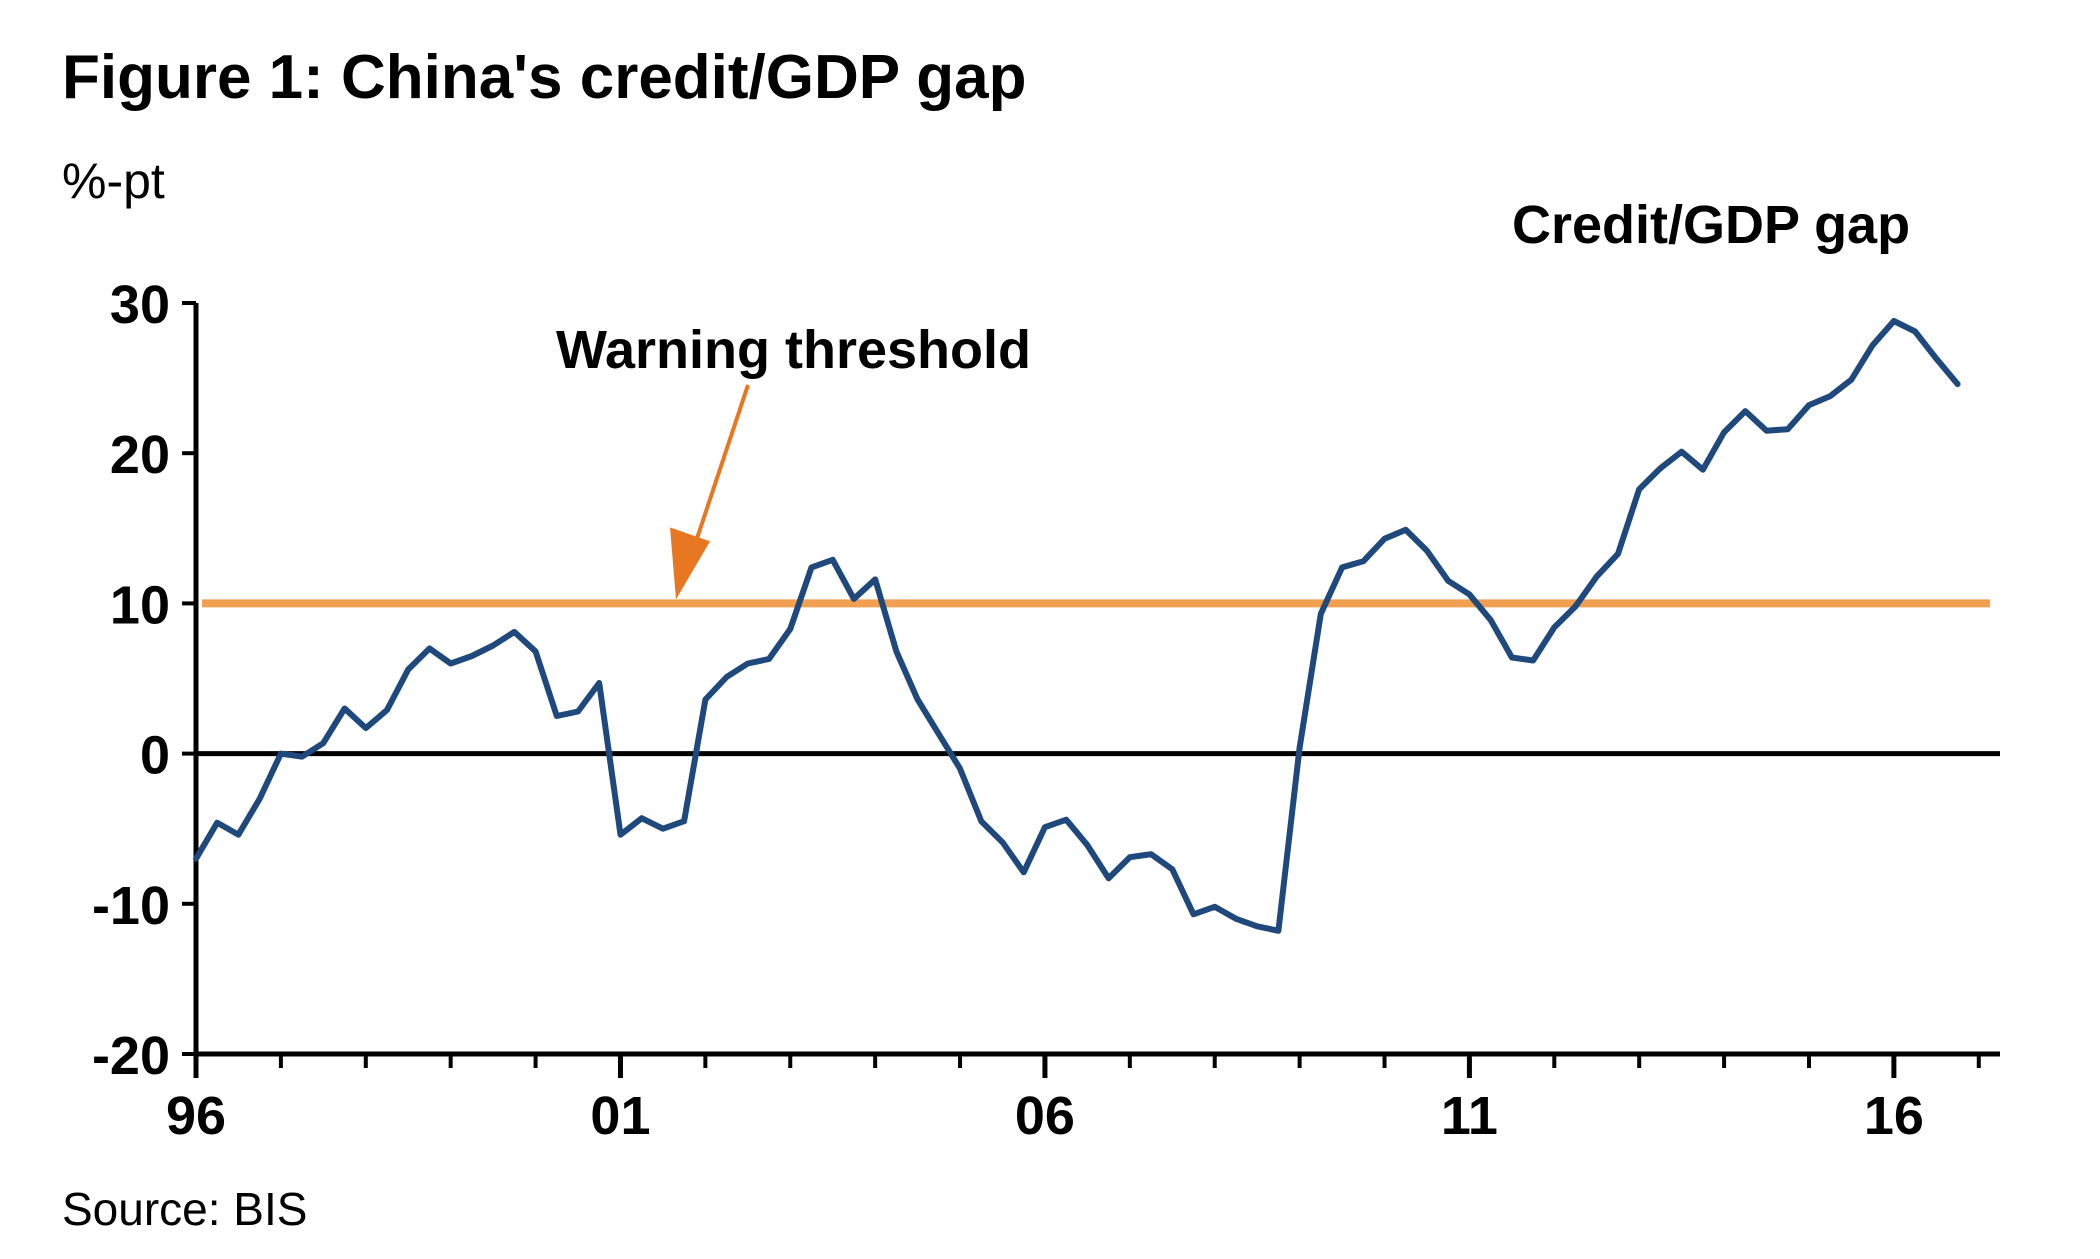 This screenshot has width=2100, height=1259. Describe the element at coordinates (140, 305) in the screenshot. I see `y-tick-label: 30` at that location.